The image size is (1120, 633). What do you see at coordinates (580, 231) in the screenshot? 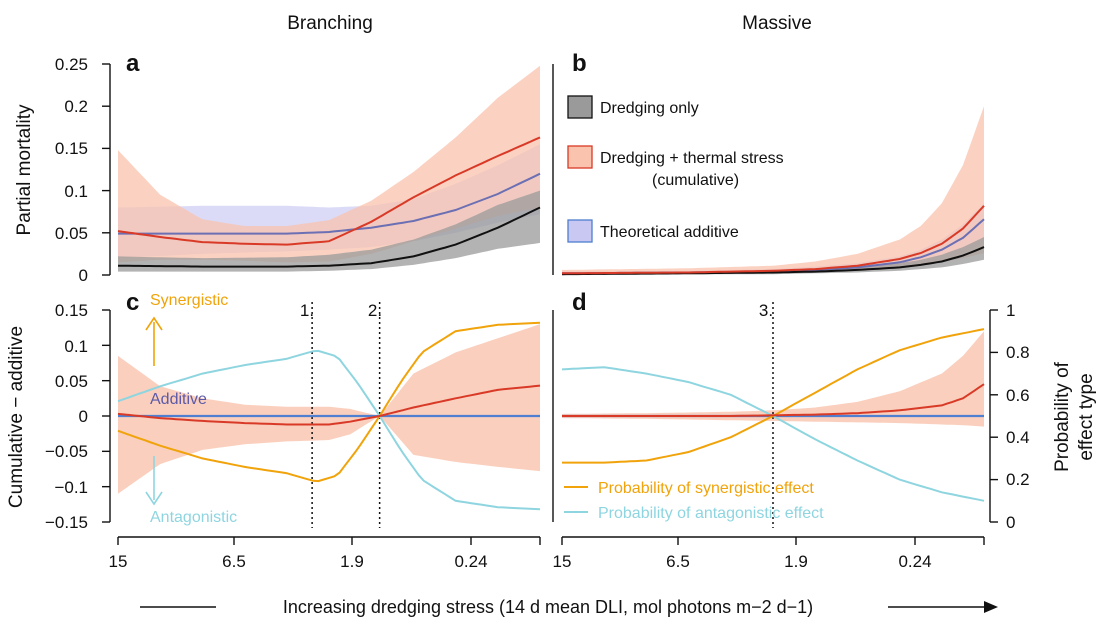
I see `legend-swatch-additive` at bounding box center [580, 231].